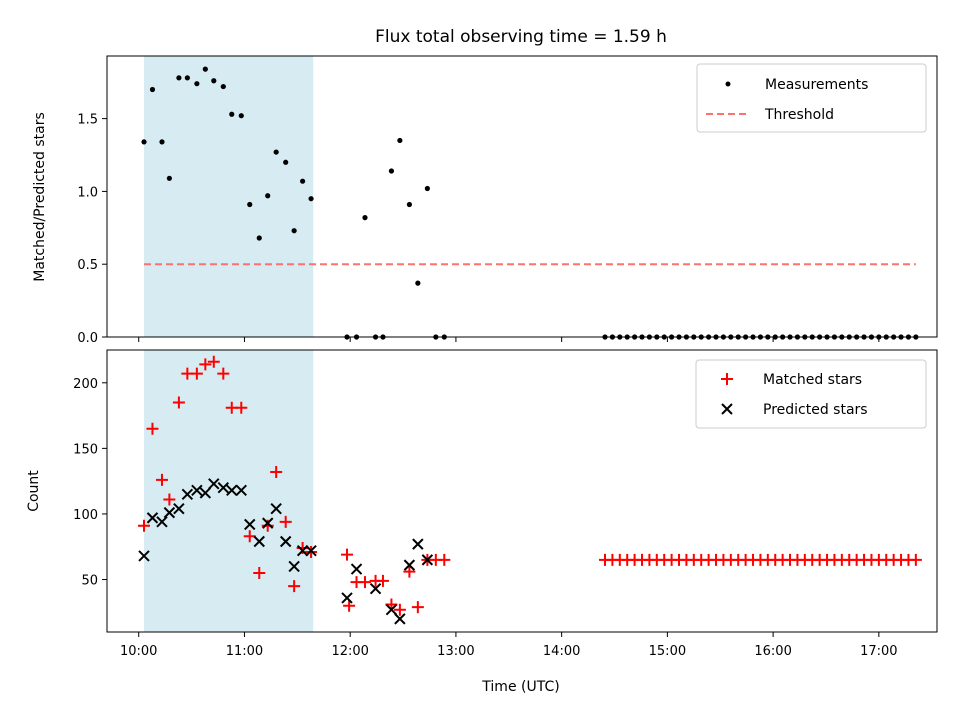 The height and width of the screenshot is (720, 960). I want to click on top-y-tick-label: 1.5, so click(87, 120).